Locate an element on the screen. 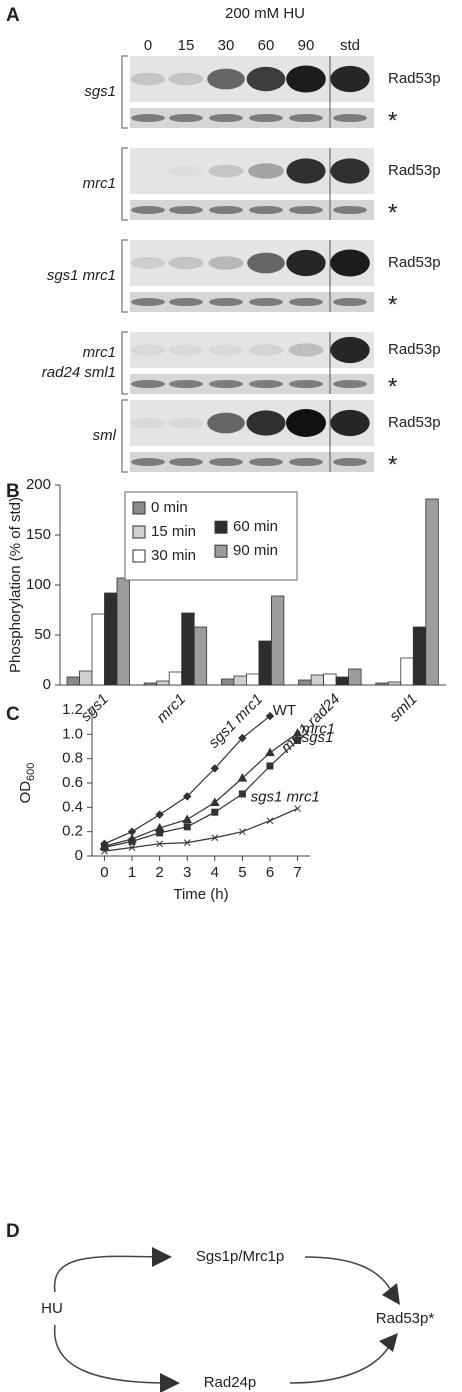 The height and width of the screenshot is (1392, 462). x-tick-label: sml1 is located at coordinates (403, 708).